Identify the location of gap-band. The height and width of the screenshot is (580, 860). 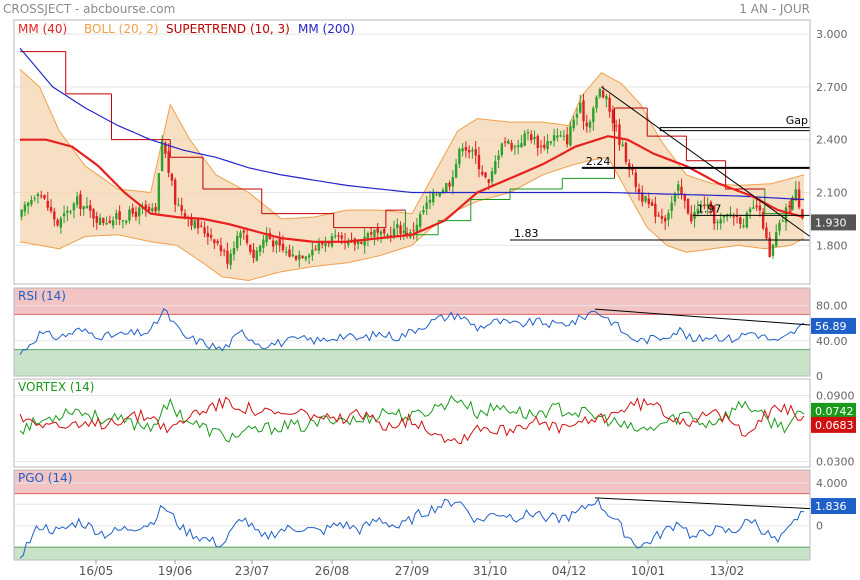
(735, 129).